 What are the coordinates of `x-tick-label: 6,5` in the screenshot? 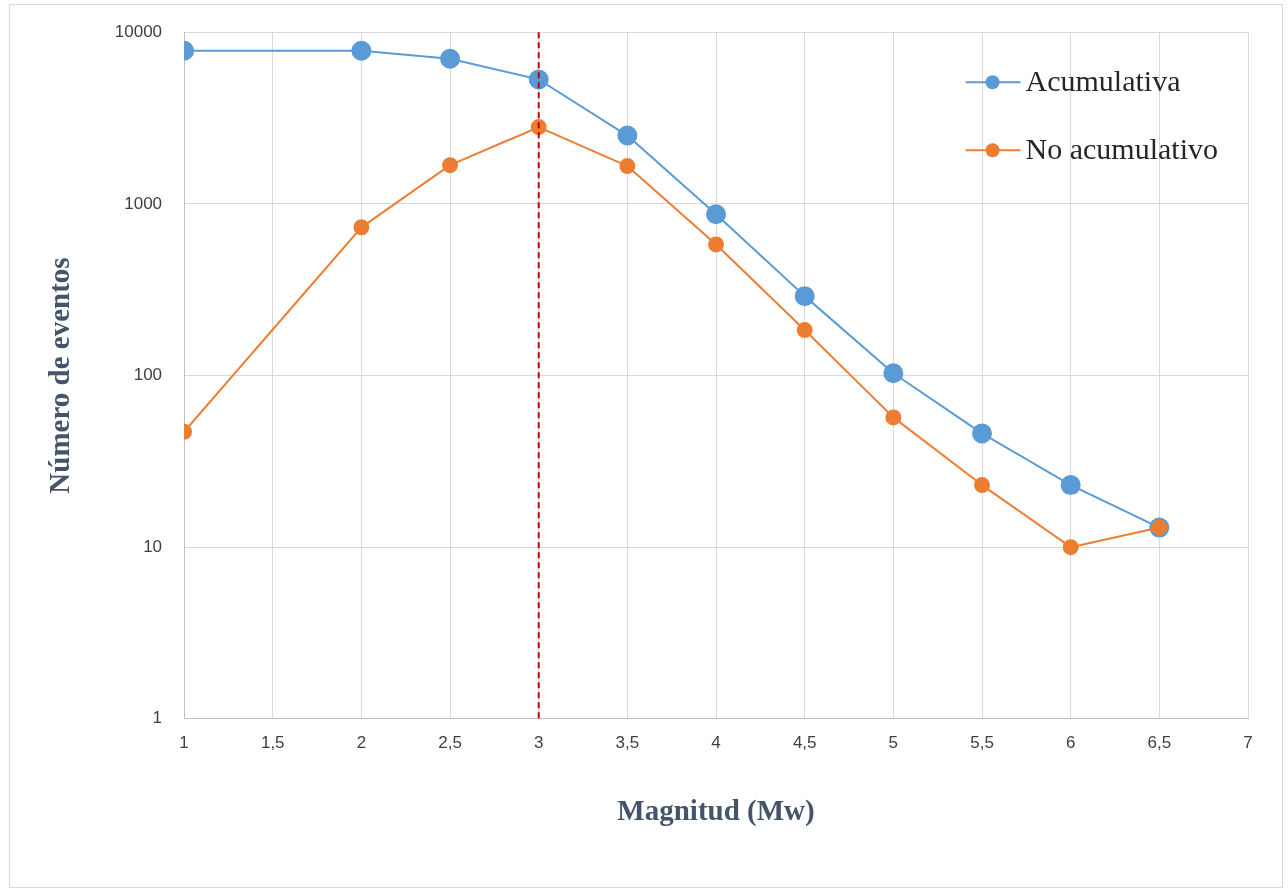 It's located at (1159, 742).